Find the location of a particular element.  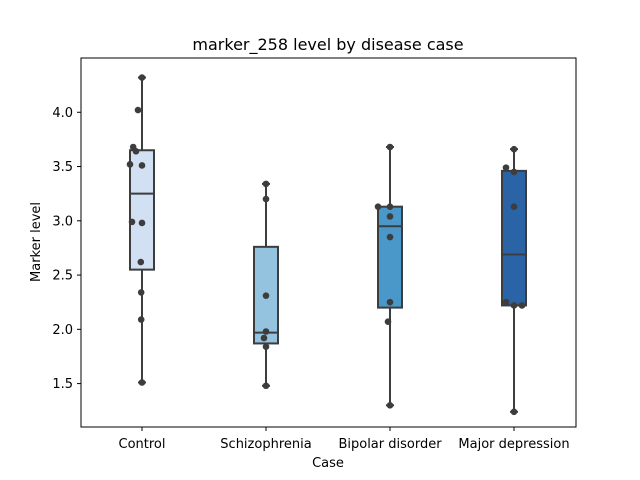

x-tick-label: Major depression is located at coordinates (513, 444).